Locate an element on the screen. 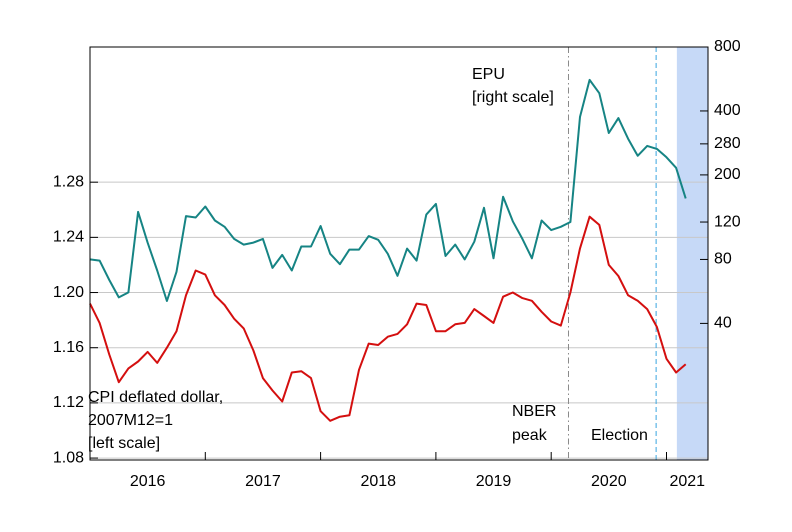 This screenshot has height=532, width=792. x-tick-label: 2016 is located at coordinates (148, 481).